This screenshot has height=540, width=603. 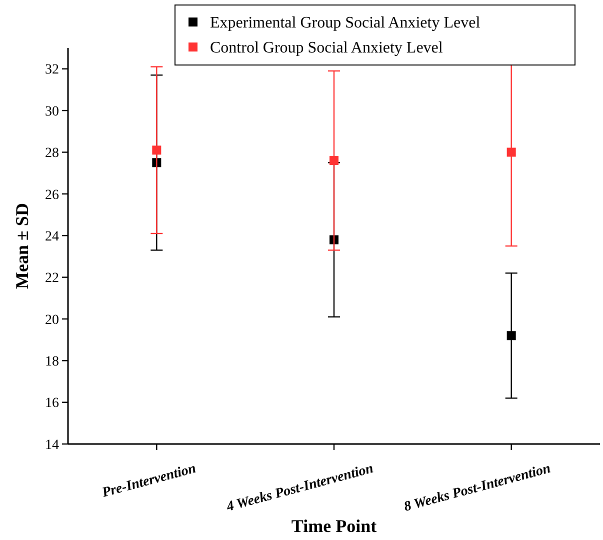 I want to click on y-tick-label: 30, so click(x=52, y=112).